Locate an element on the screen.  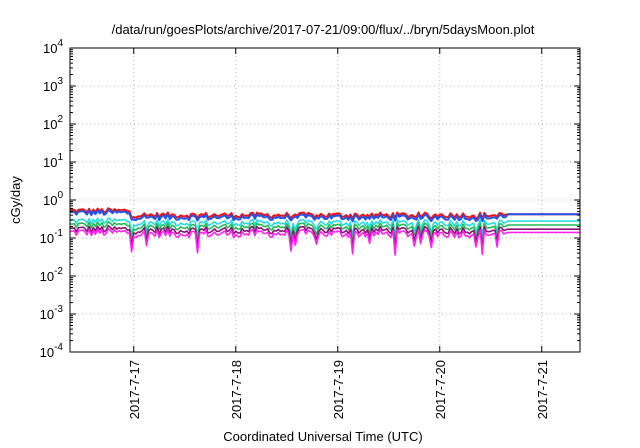
x-tick-label: 2017-7-19 is located at coordinates (338, 389).